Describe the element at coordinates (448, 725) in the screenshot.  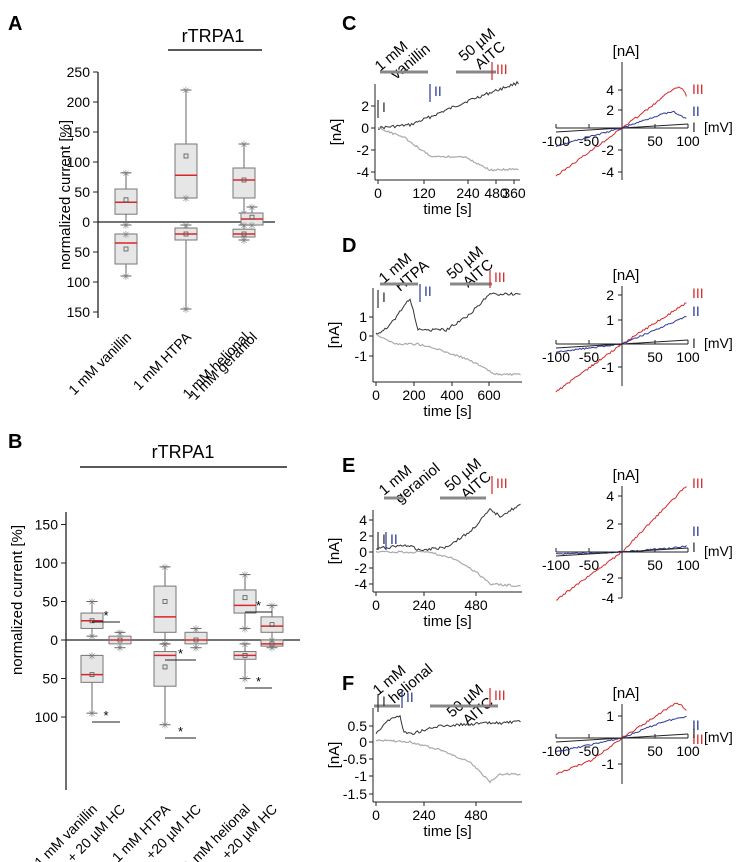
I see `trace-outward-current` at that location.